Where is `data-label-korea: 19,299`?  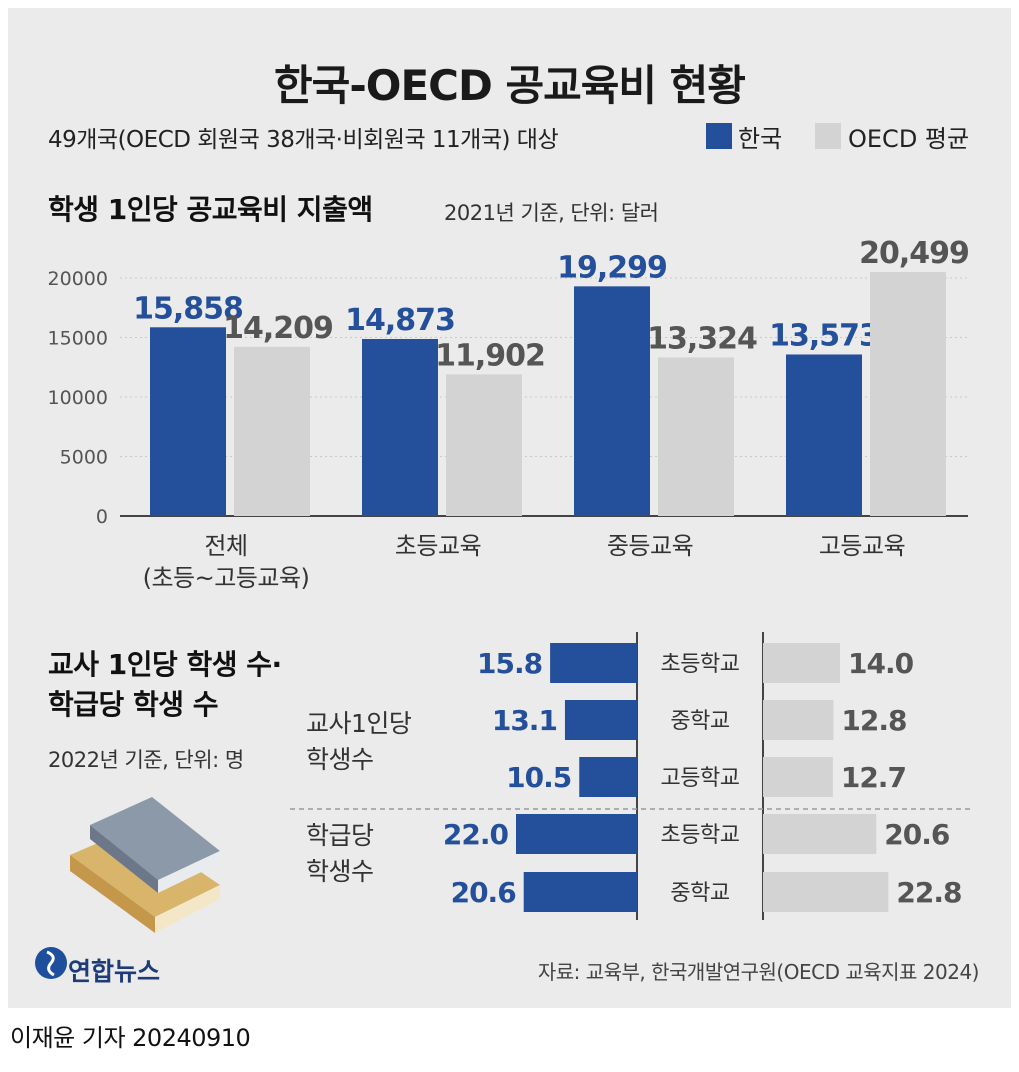 data-label-korea: 19,299 is located at coordinates (612, 267).